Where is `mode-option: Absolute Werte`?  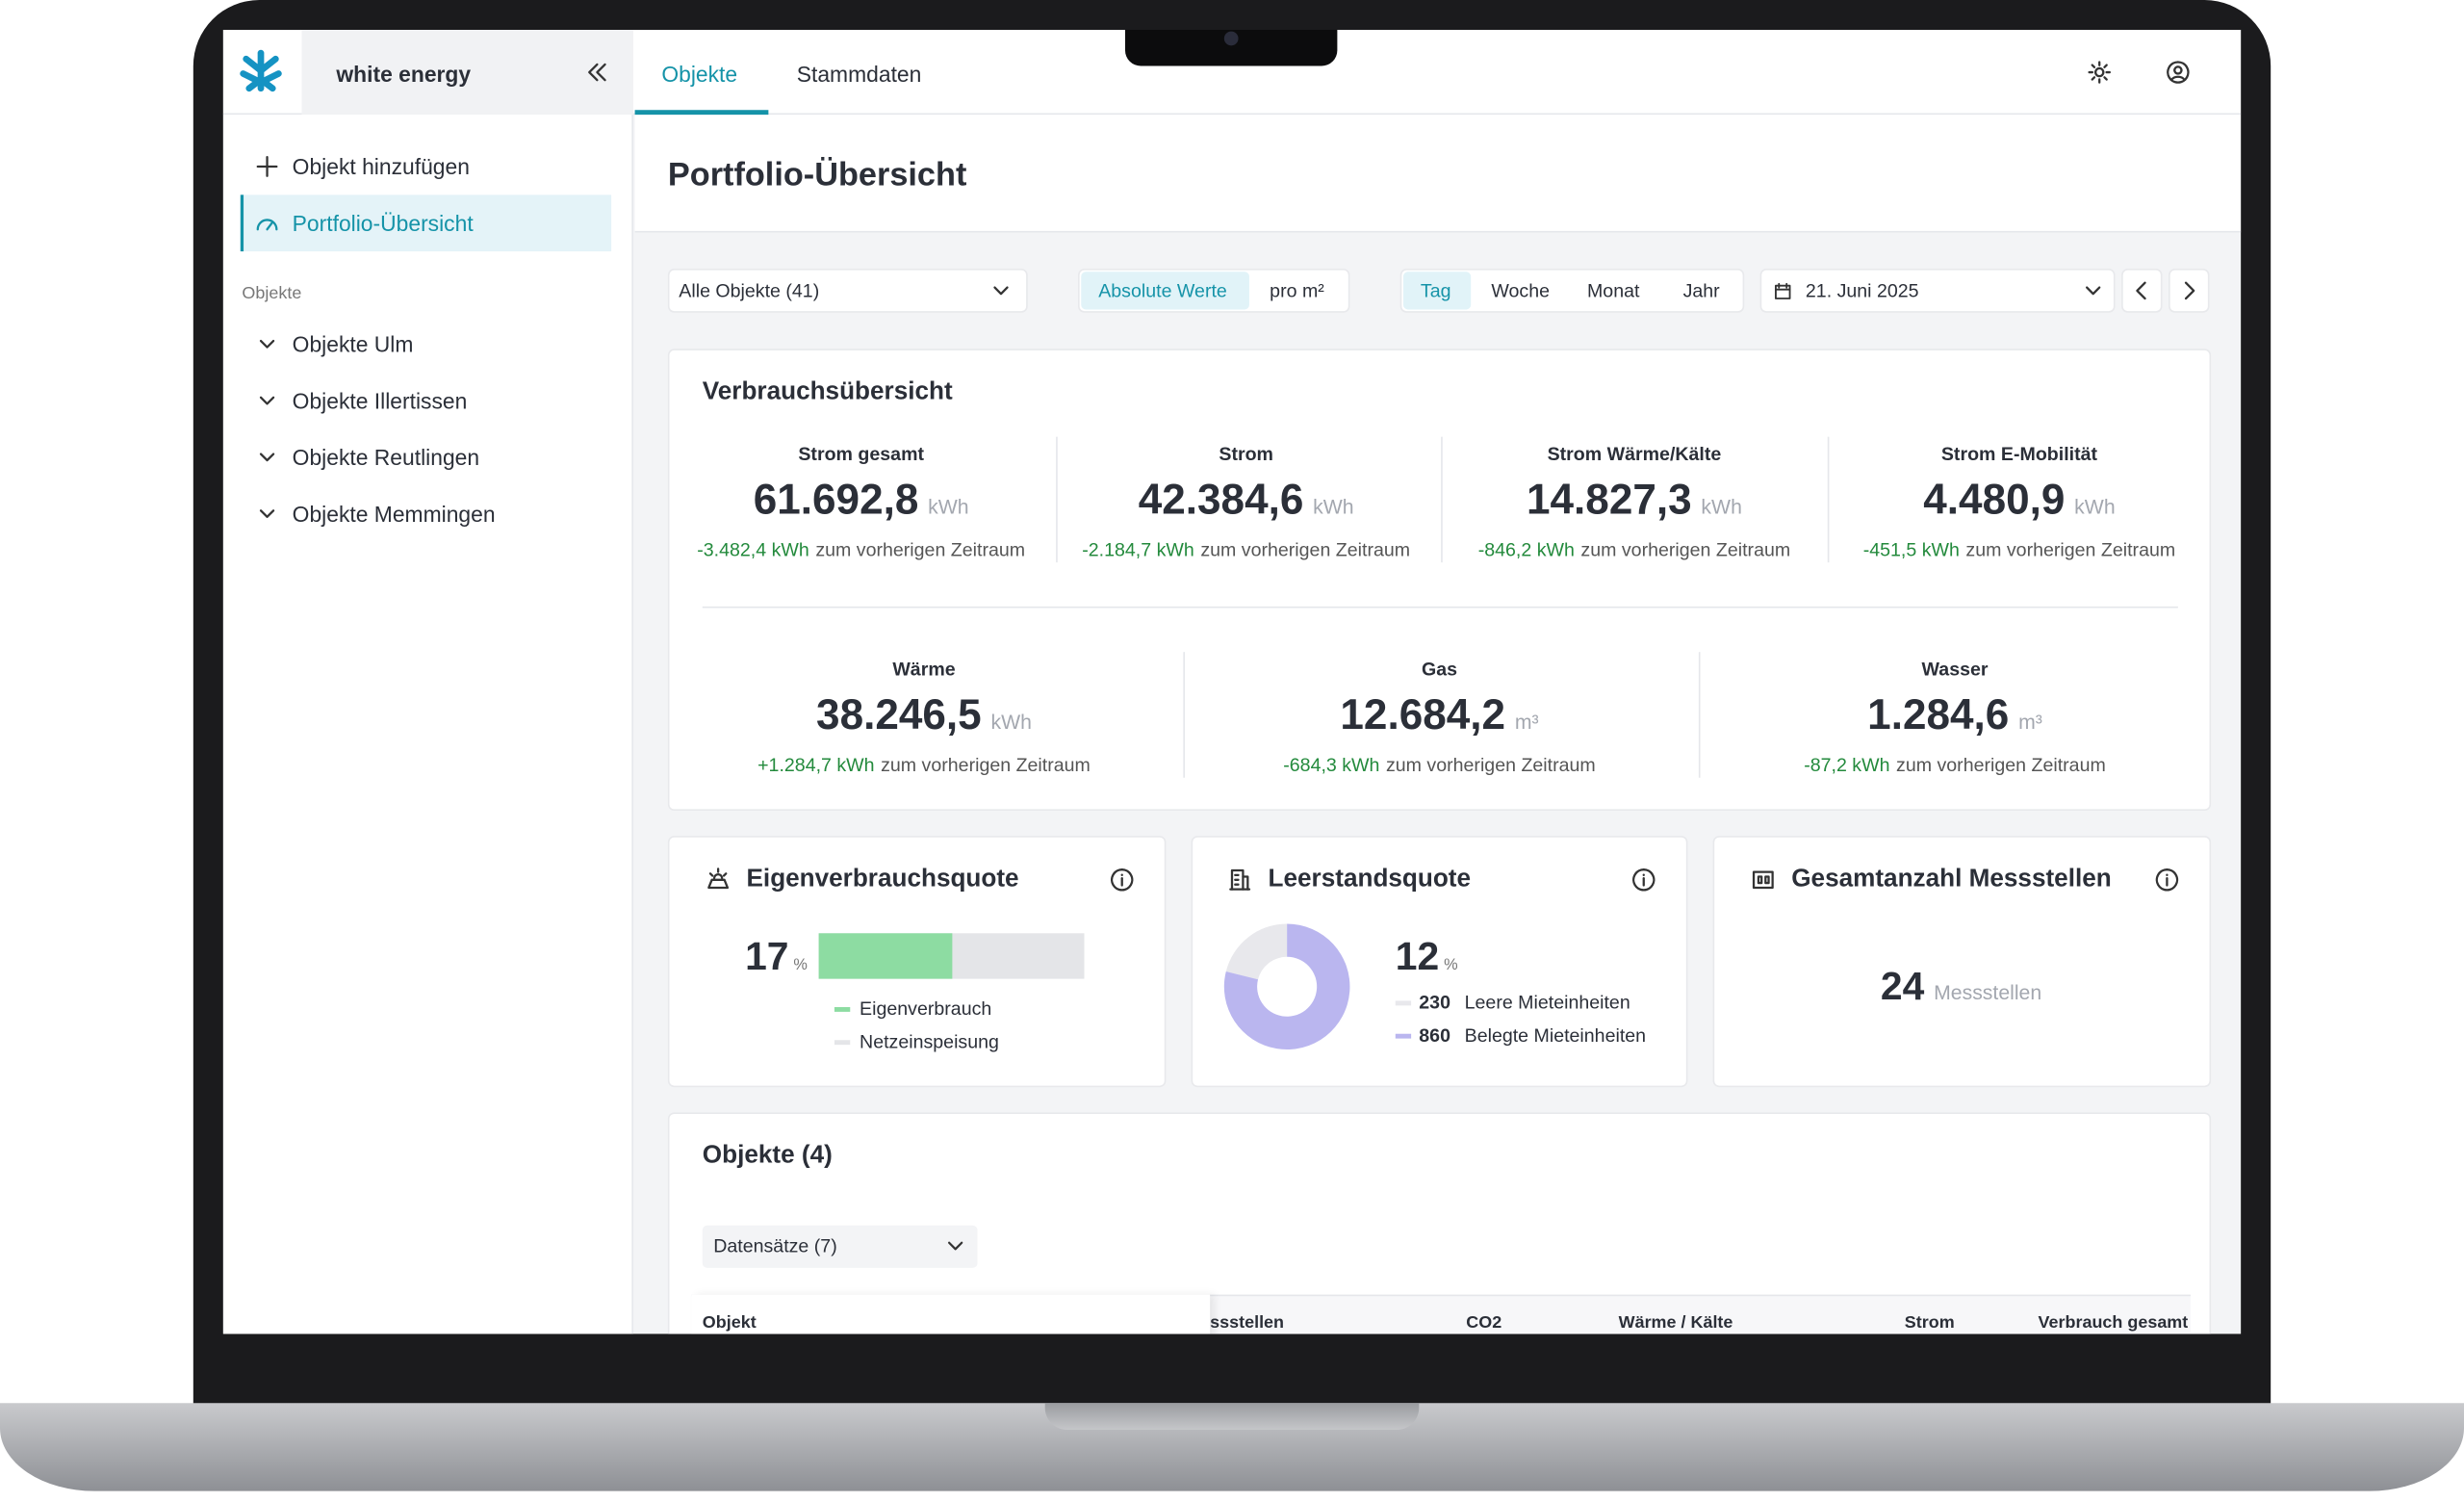 mode-option: Absolute Werte is located at coordinates (1162, 290).